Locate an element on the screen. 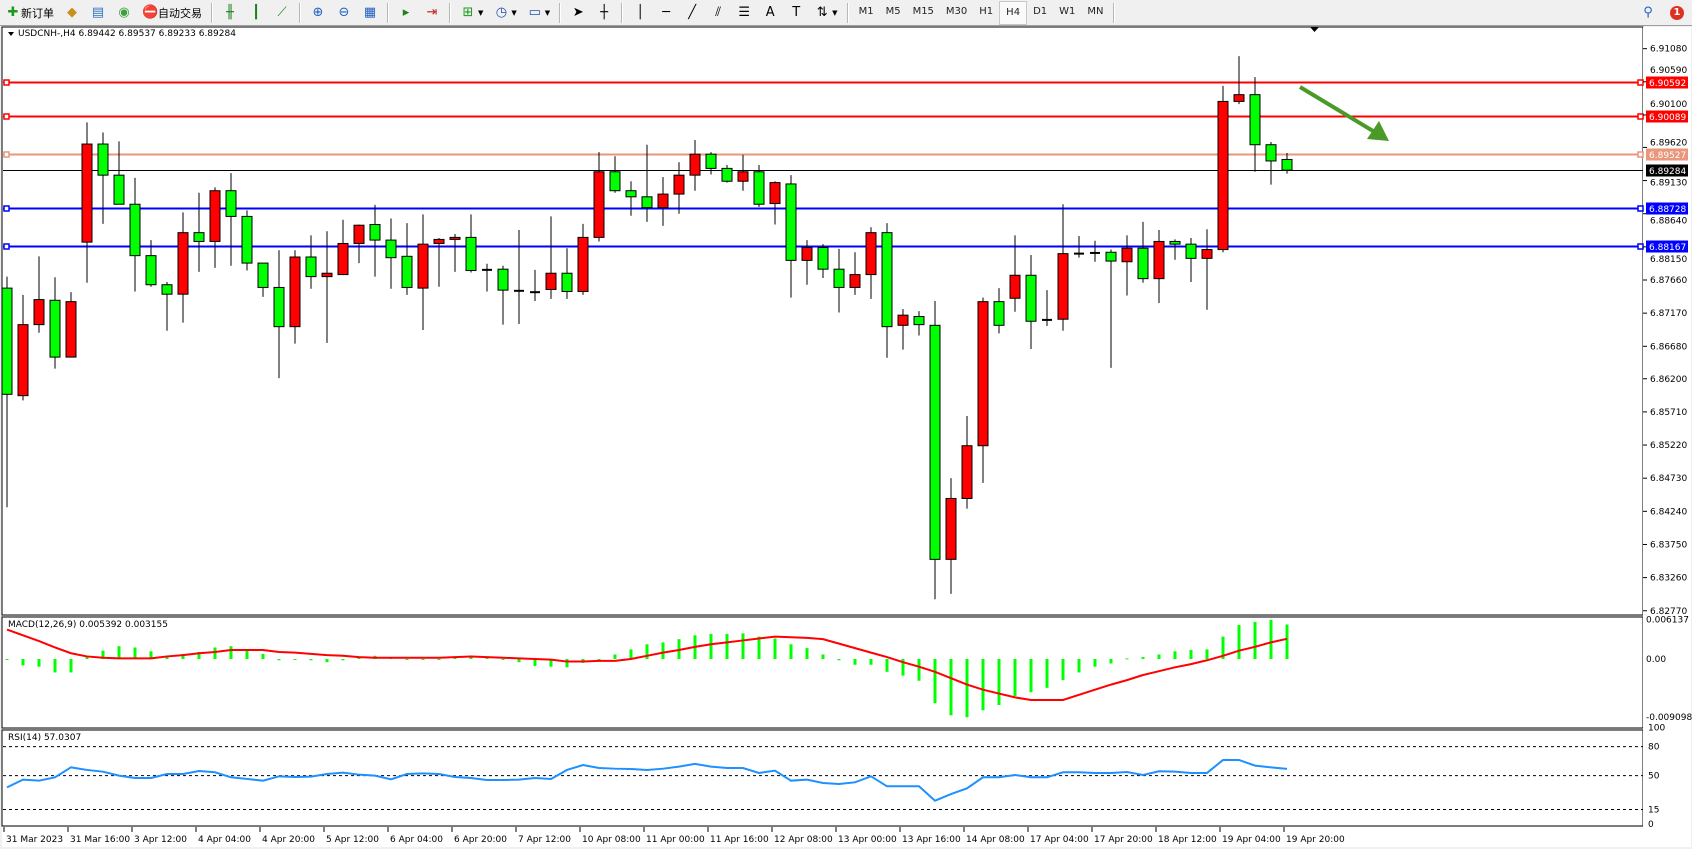 This screenshot has height=849, width=1692. timeframe-m30: M30 is located at coordinates (956, 11).